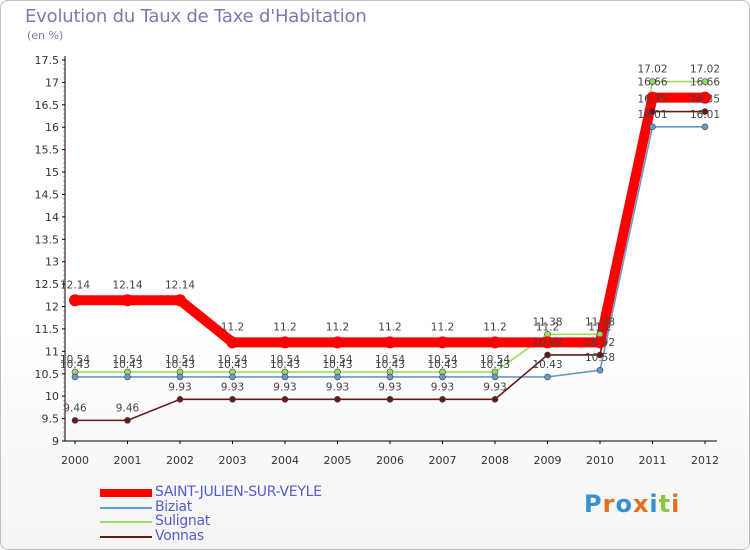 Image resolution: width=750 pixels, height=550 pixels. I want to click on data-label: 16.35, so click(705, 100).